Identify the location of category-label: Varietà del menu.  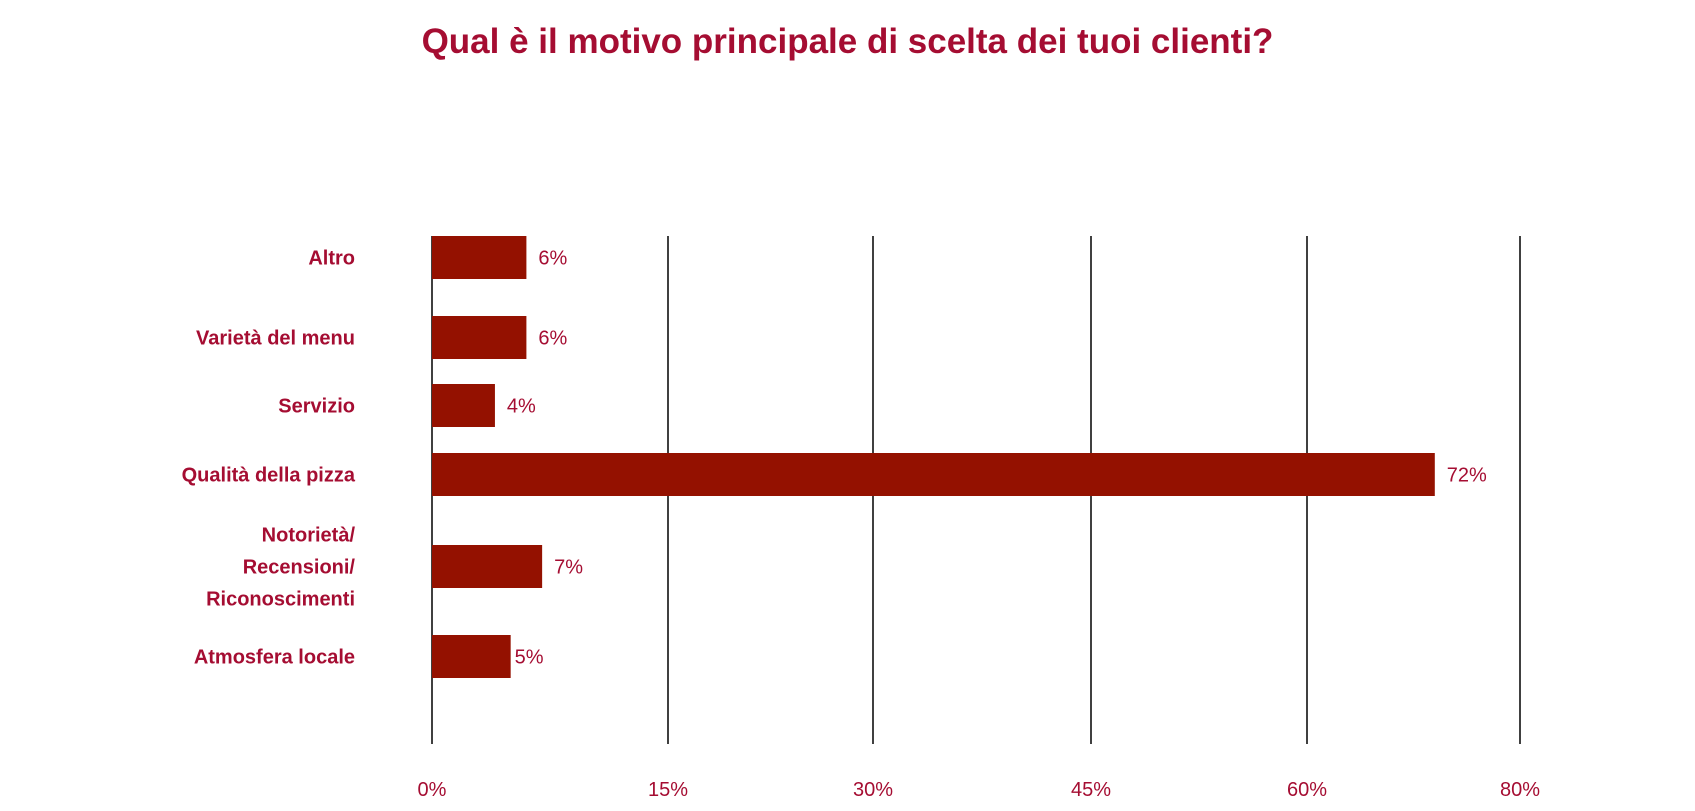
(275, 339).